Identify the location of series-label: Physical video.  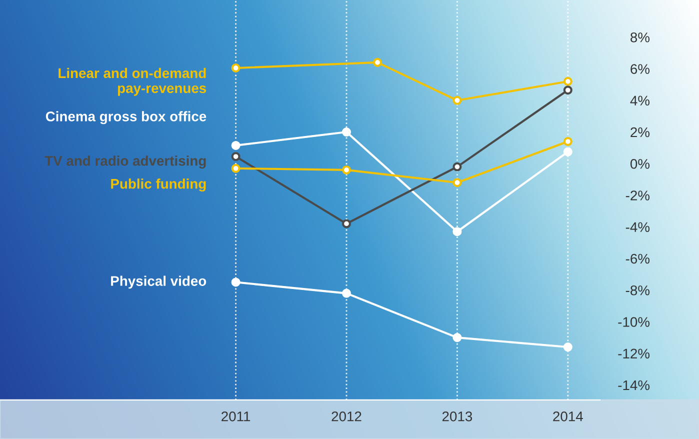
(158, 282).